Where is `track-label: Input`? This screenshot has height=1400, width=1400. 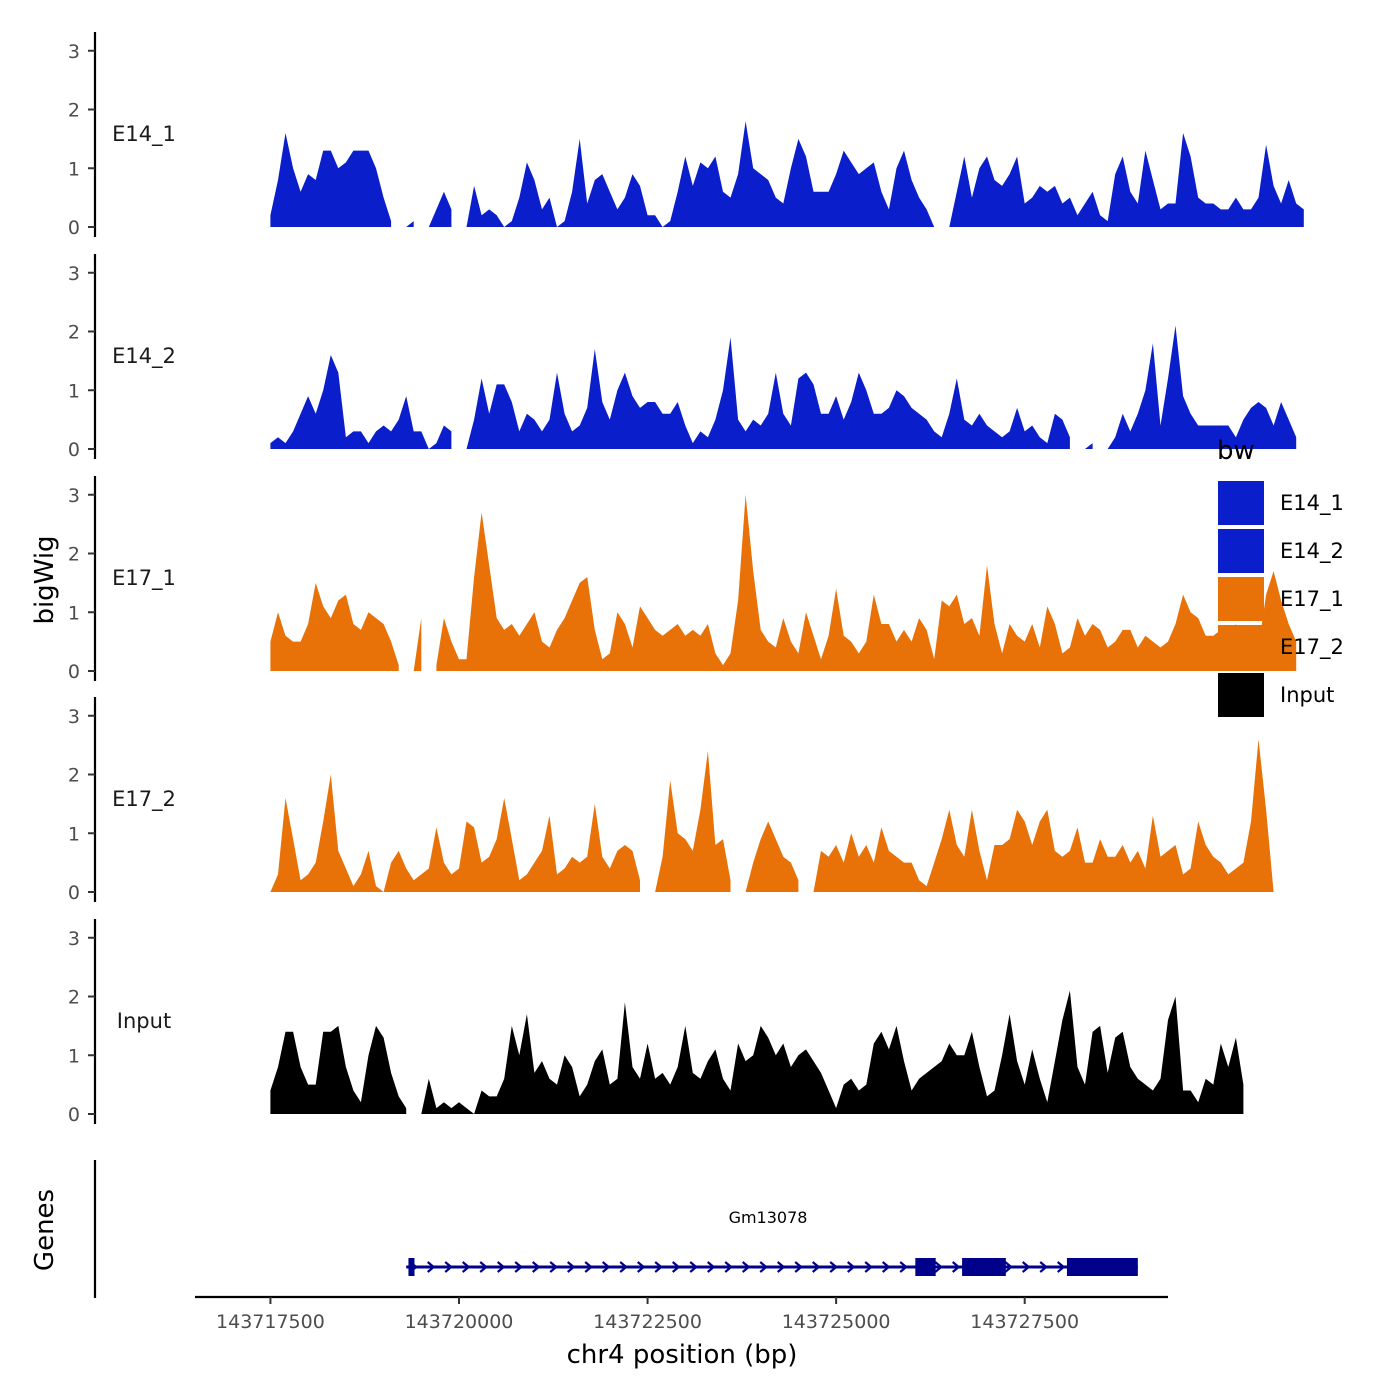 track-label: Input is located at coordinates (144, 1021).